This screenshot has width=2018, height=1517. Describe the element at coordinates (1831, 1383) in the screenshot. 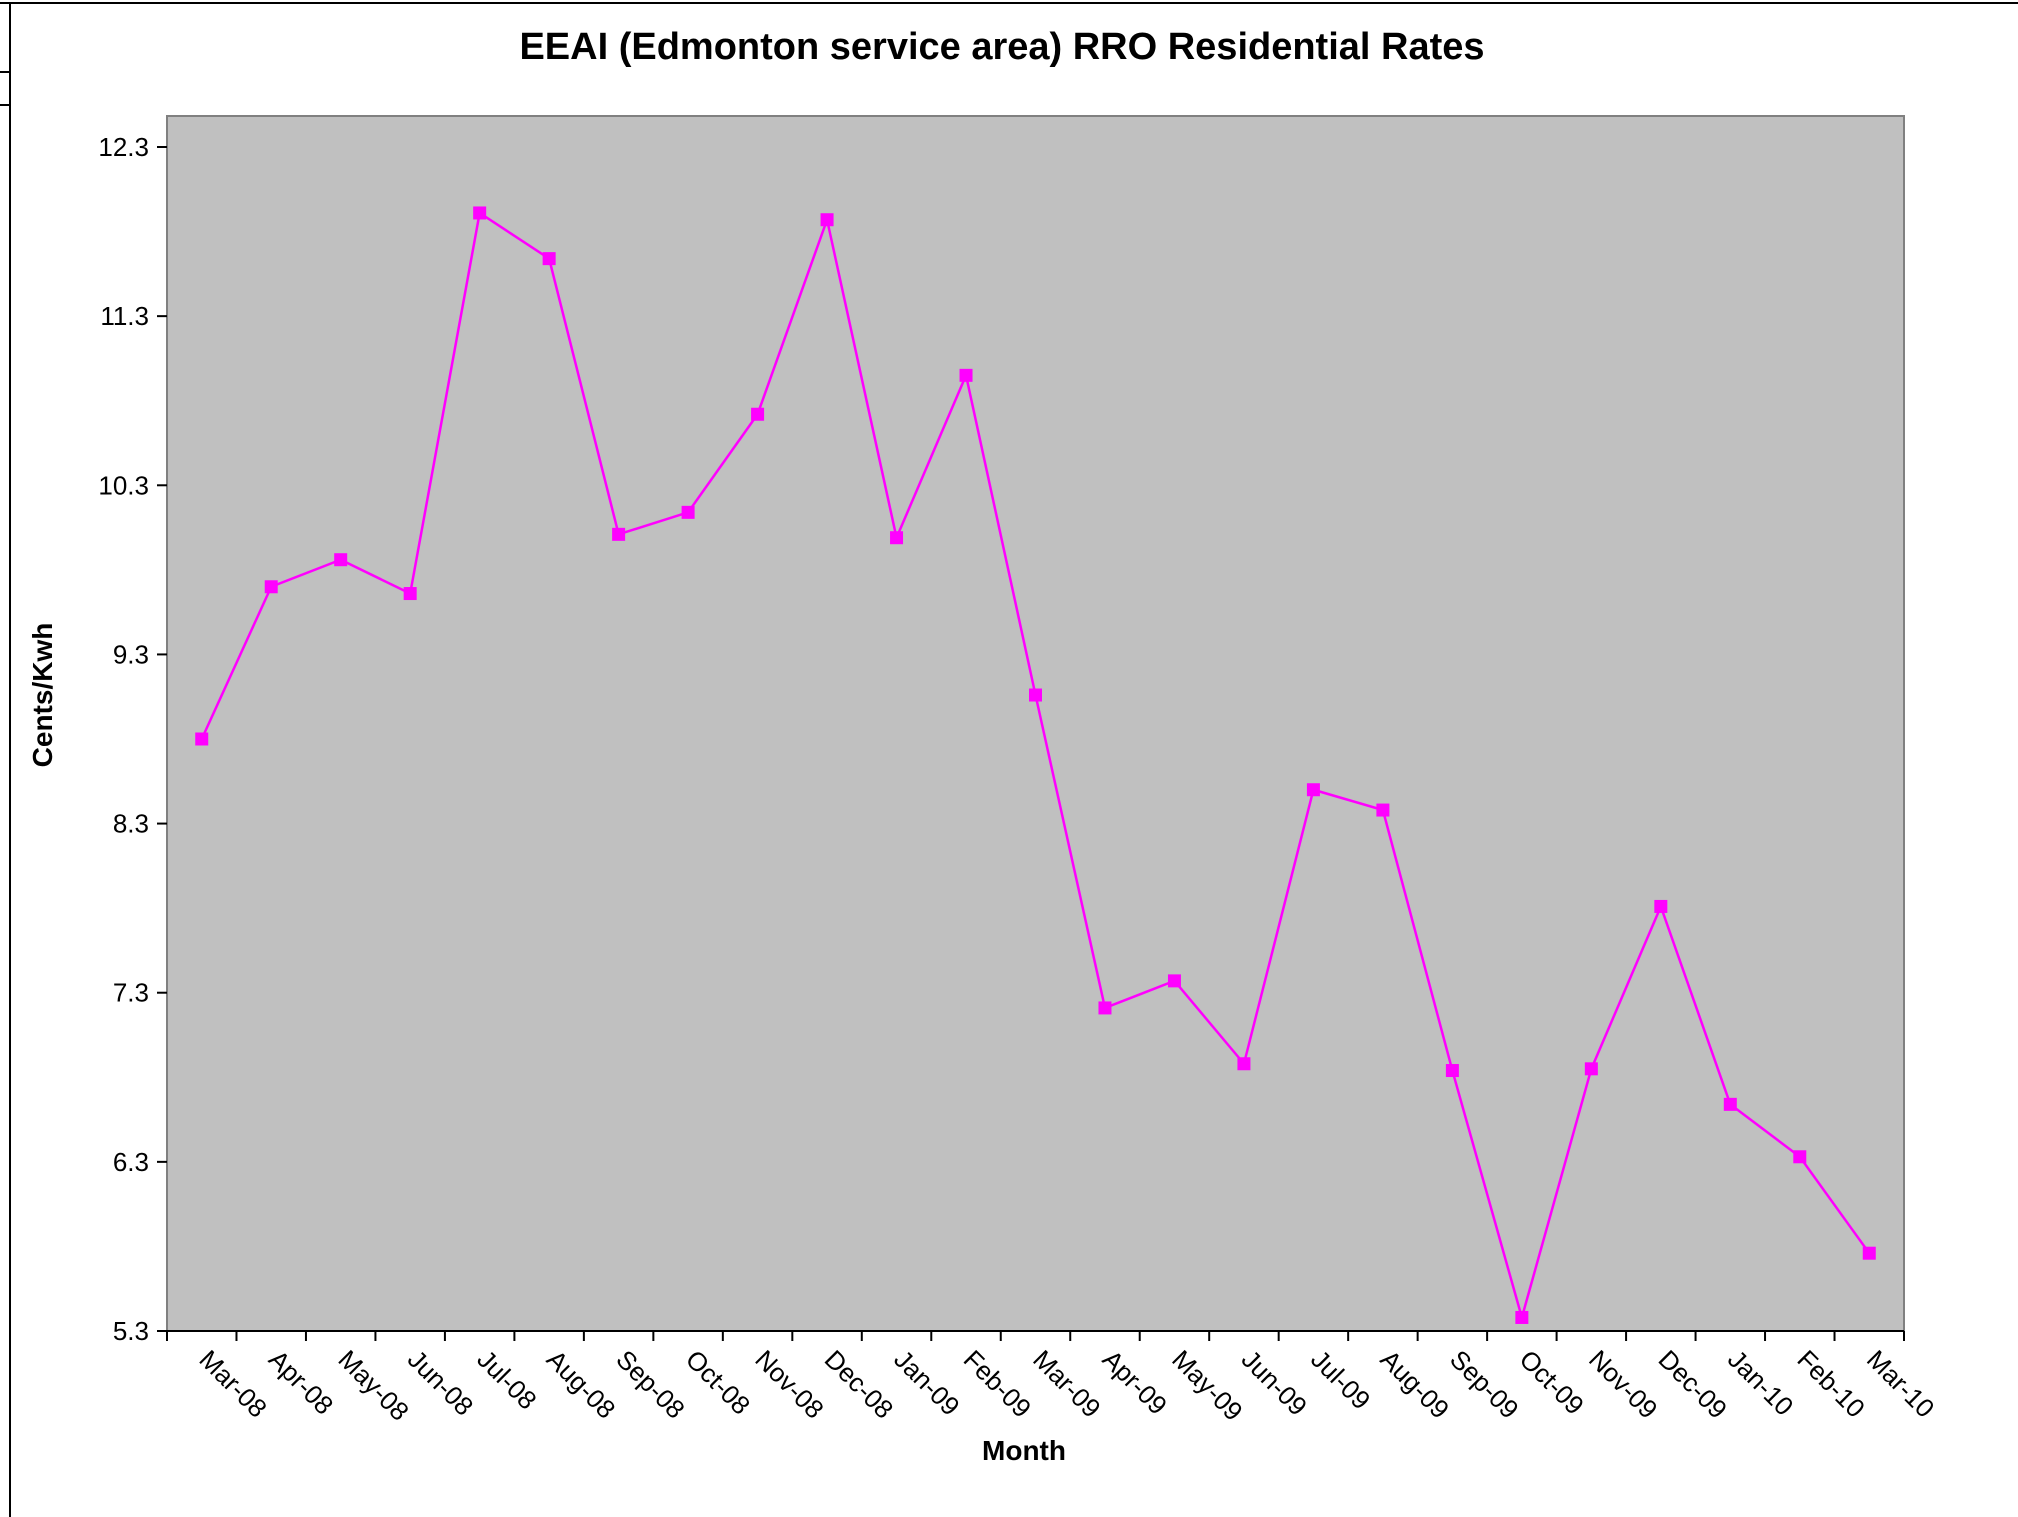

I see `x-tick-label: Feb-10` at that location.